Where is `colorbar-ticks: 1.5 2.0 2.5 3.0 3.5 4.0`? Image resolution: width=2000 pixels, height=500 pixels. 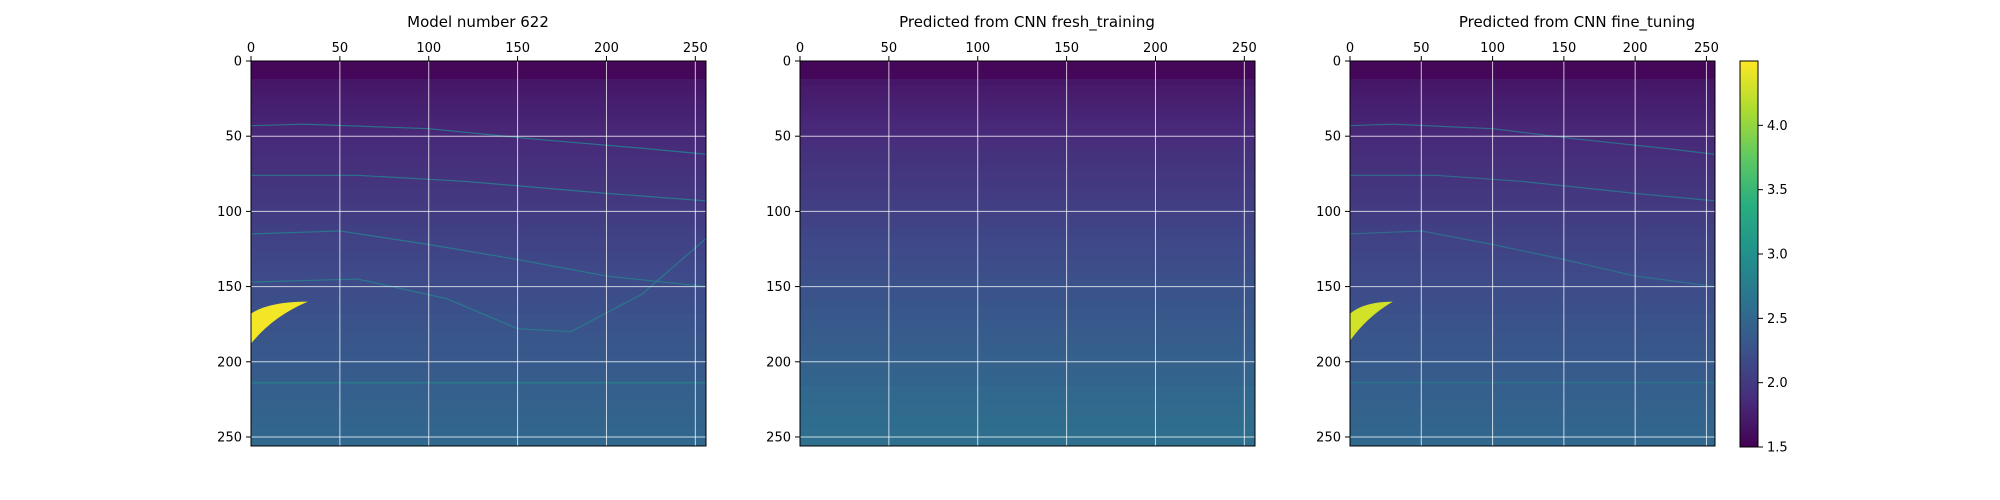
colorbar-ticks: 1.5 2.0 2.5 3.0 3.5 4.0 is located at coordinates (1773, 287).